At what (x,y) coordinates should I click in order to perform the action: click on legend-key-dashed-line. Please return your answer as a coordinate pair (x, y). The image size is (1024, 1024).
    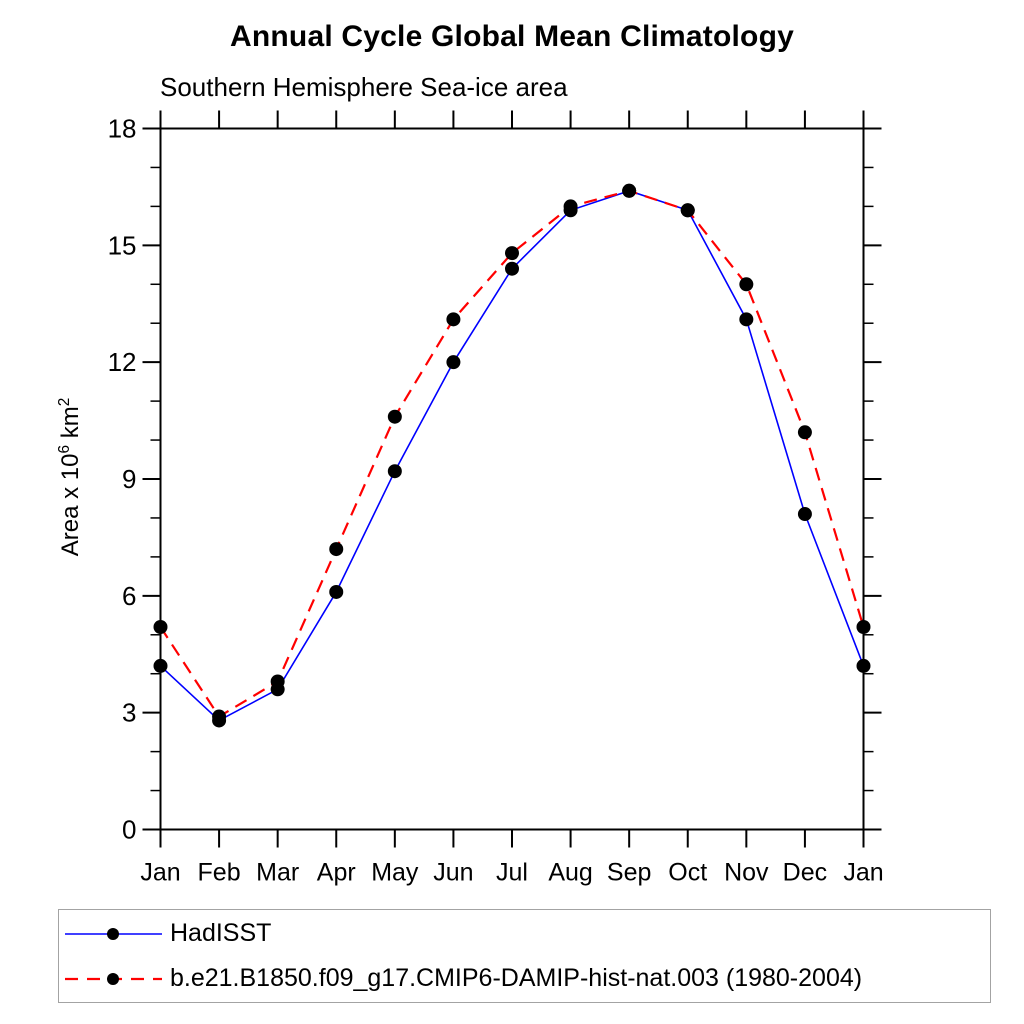
    Looking at the image, I should click on (113, 978).